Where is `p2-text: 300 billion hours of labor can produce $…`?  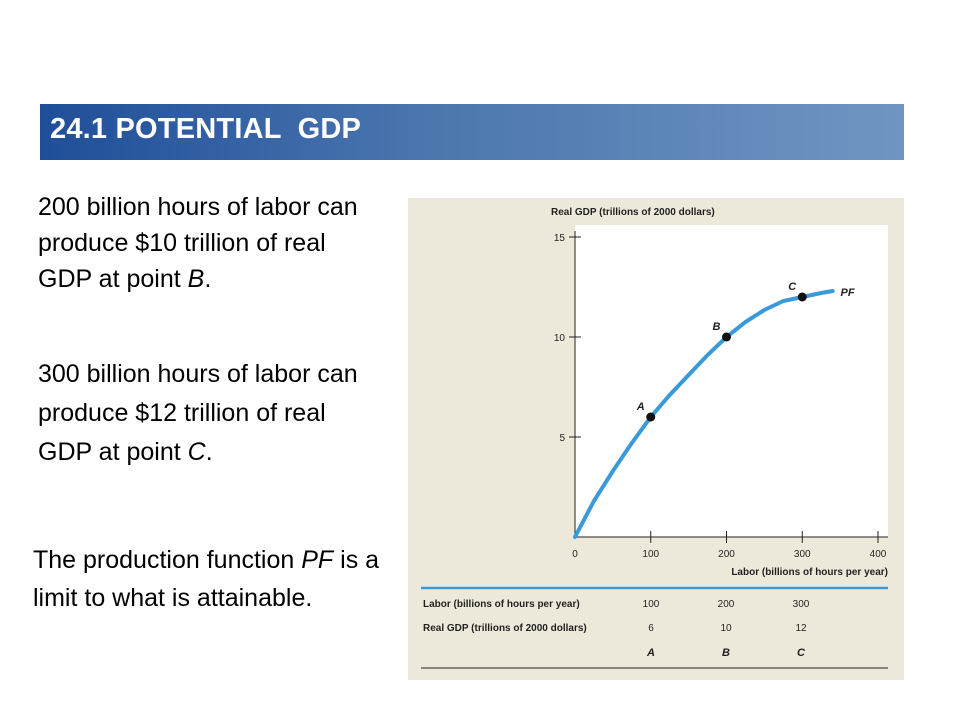 p2-text: 300 billion hours of labor can produce $… is located at coordinates (198, 413).